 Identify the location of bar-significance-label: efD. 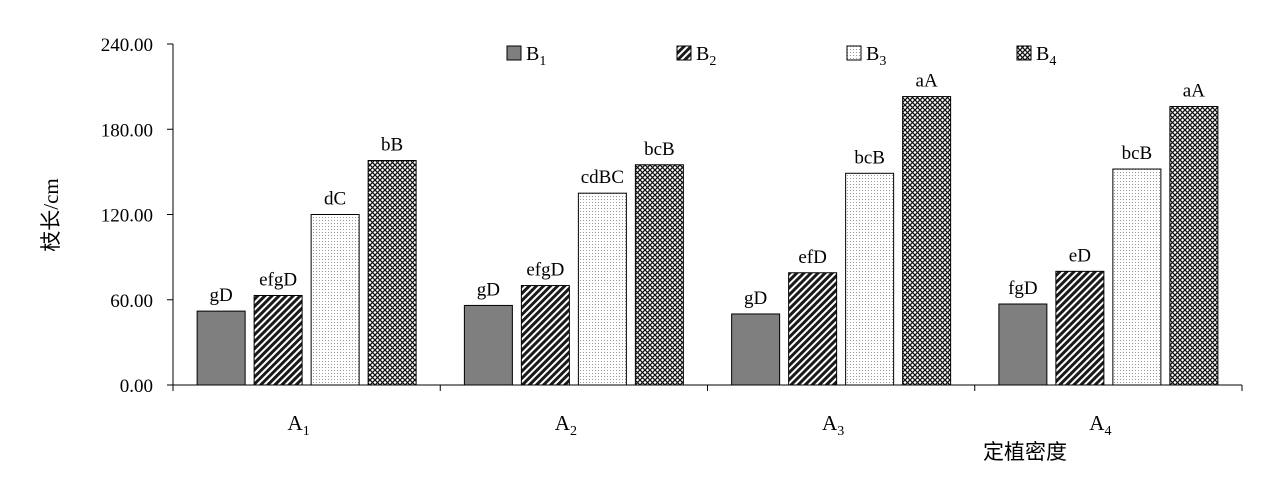
(812, 257).